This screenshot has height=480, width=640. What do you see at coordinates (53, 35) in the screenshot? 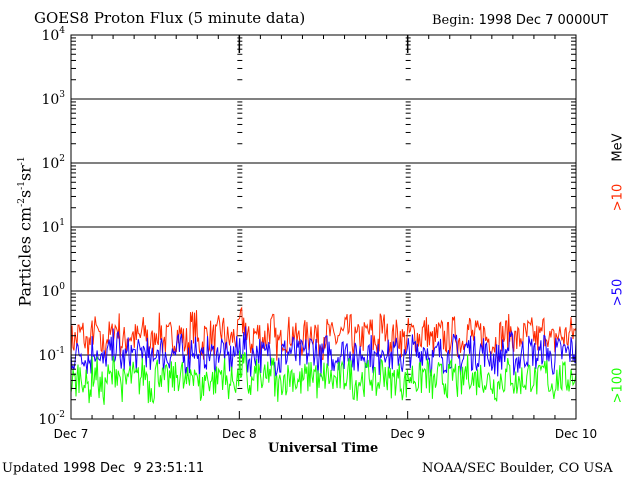
I see `y-tick-label: 10⁴` at bounding box center [53, 35].